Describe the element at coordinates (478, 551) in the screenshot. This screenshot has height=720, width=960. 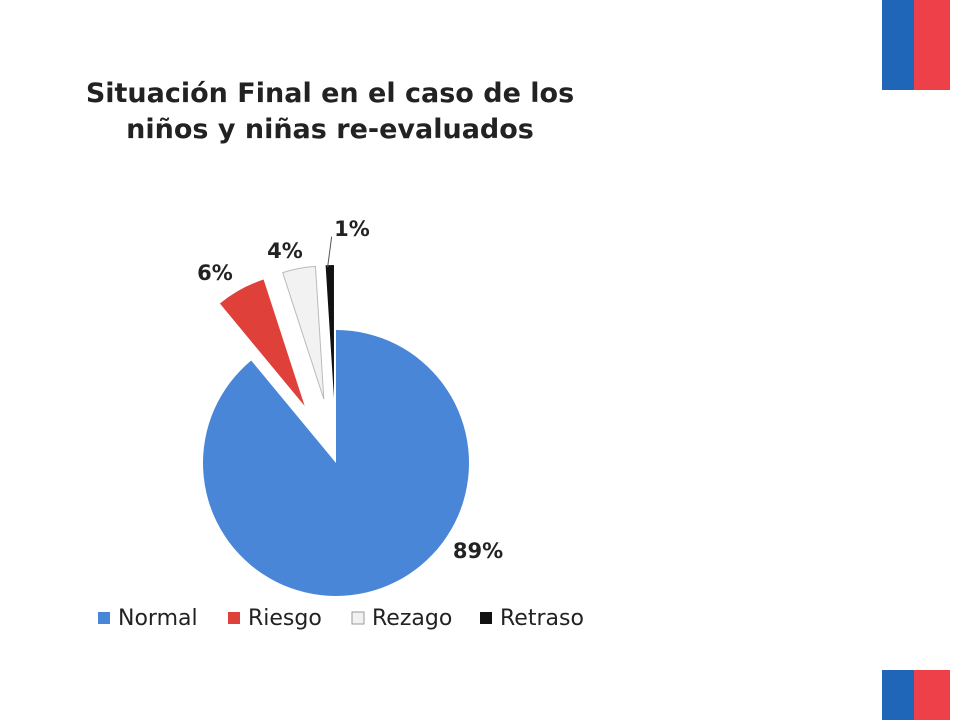
I see `value-label: 89%` at that location.